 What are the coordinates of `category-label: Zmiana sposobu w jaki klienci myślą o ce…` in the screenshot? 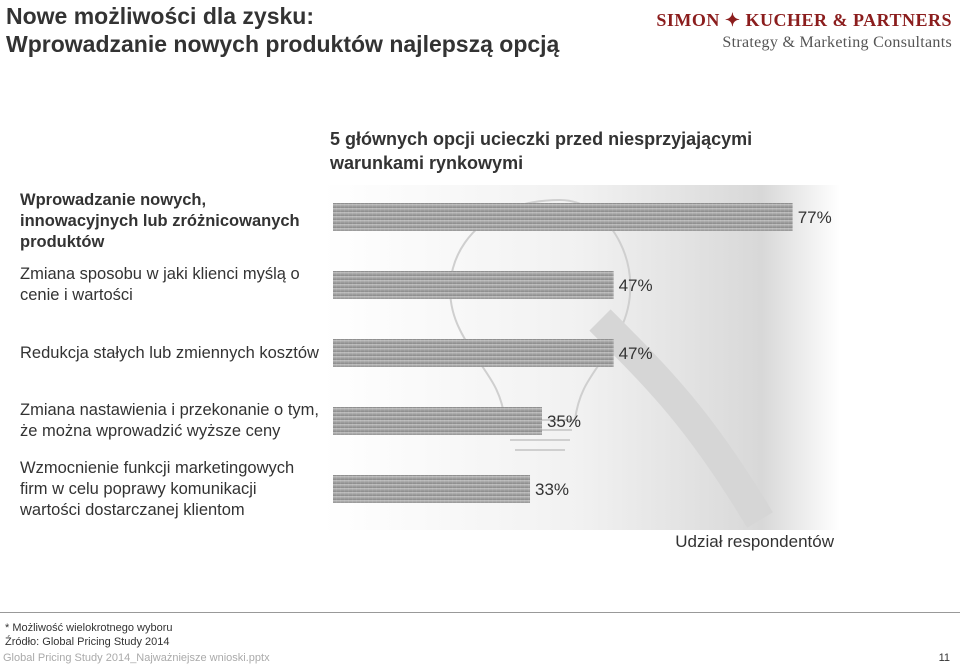 It's located at (160, 284).